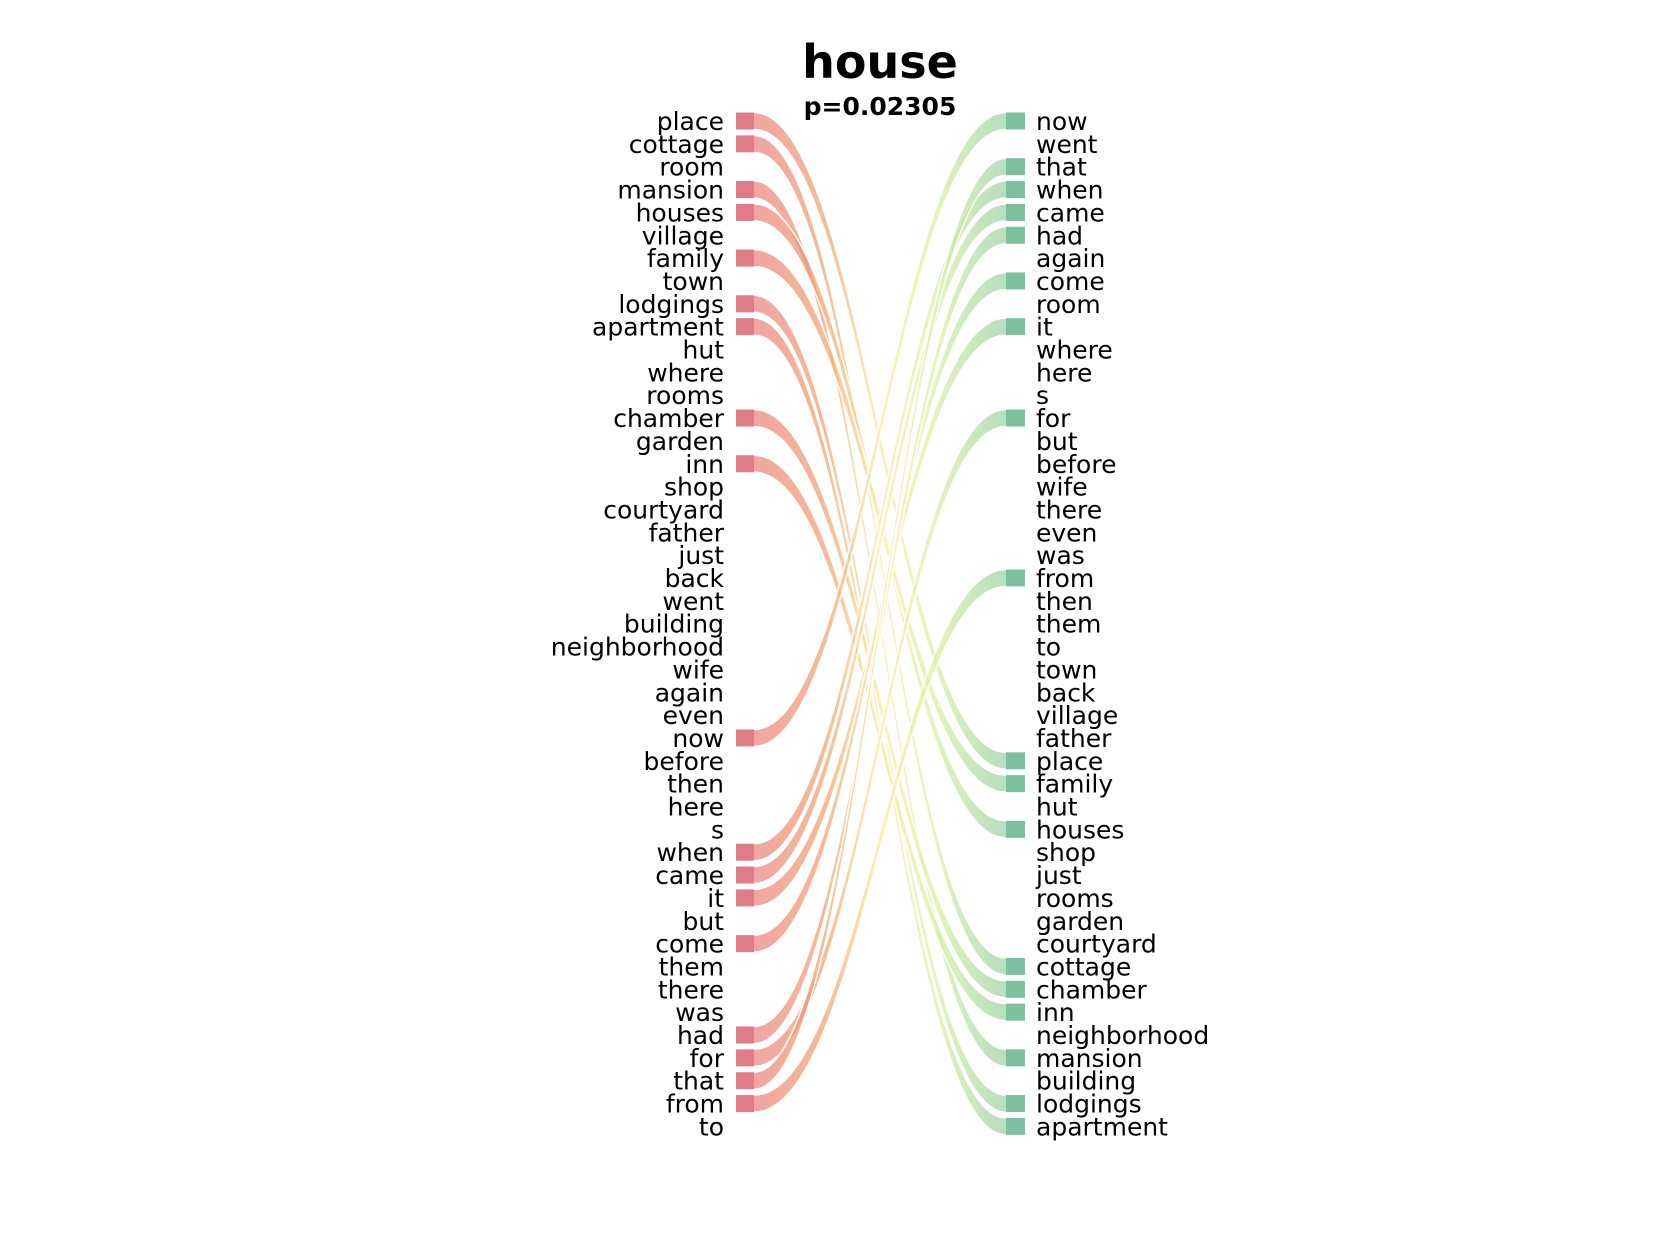 Image resolution: width=1680 pixels, height=1260 pixels. What do you see at coordinates (880, 703) in the screenshot?
I see `link-ribbon-chamber` at bounding box center [880, 703].